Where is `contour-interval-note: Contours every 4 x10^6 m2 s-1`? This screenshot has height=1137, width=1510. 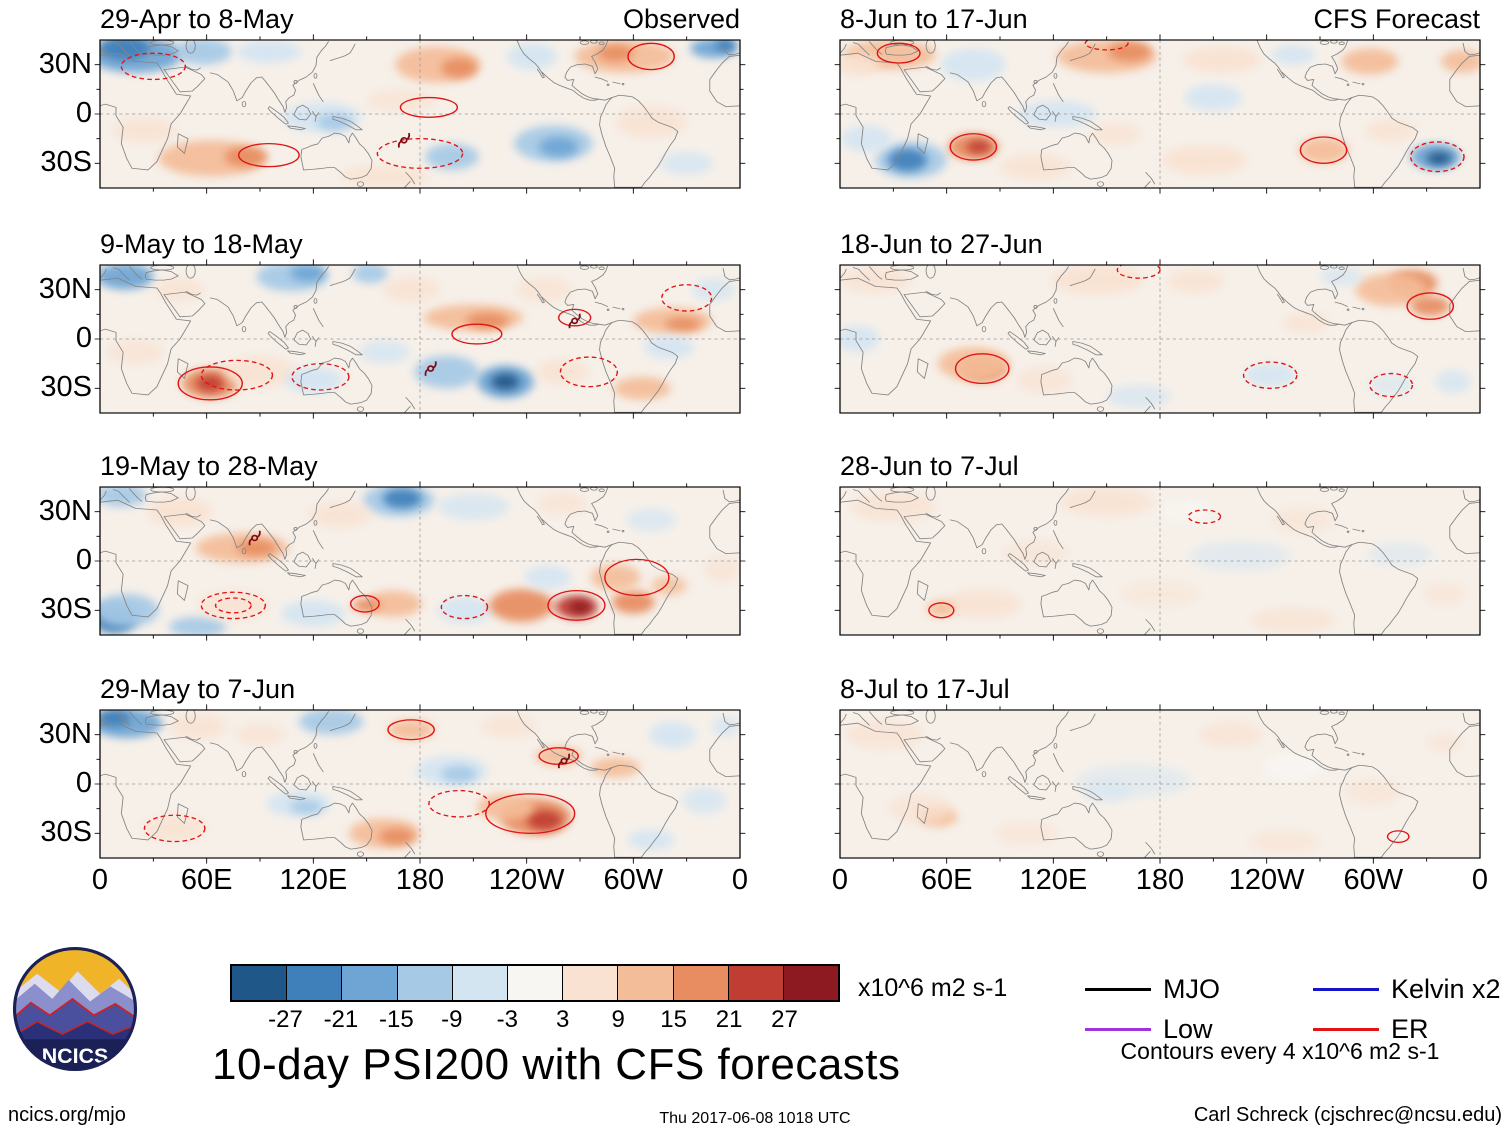
contour-interval-note: Contours every 4 x10^6 m2 s-1 is located at coordinates (1280, 1051).